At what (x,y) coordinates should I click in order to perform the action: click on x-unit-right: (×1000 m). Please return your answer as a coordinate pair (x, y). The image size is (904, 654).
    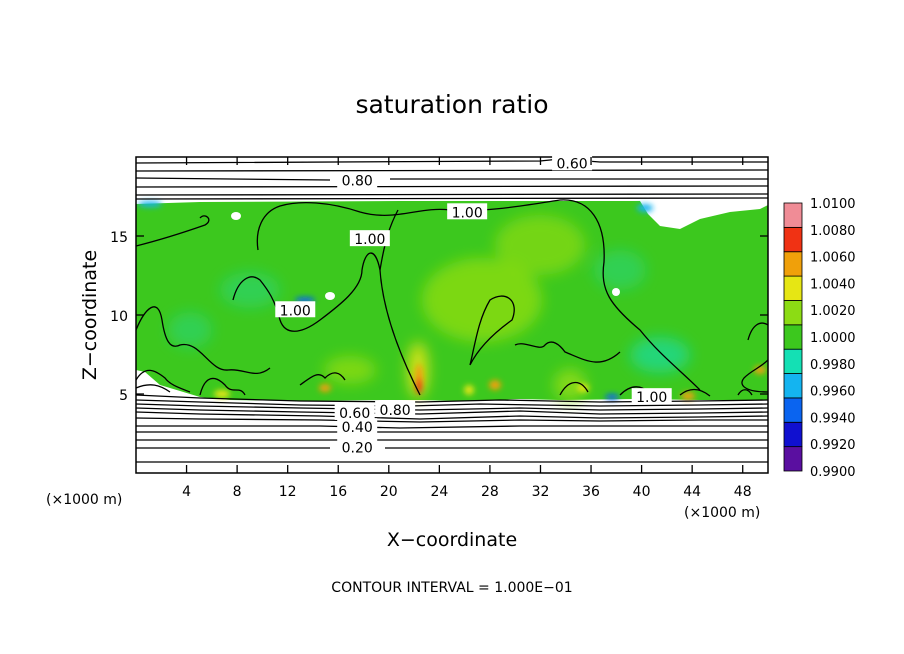
    Looking at the image, I should click on (722, 513).